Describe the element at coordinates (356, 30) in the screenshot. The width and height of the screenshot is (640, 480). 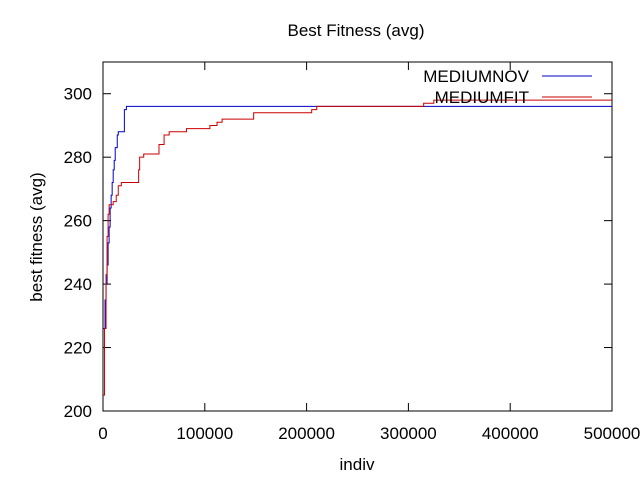
I see `chart-title: Best Fitness (avg)` at that location.